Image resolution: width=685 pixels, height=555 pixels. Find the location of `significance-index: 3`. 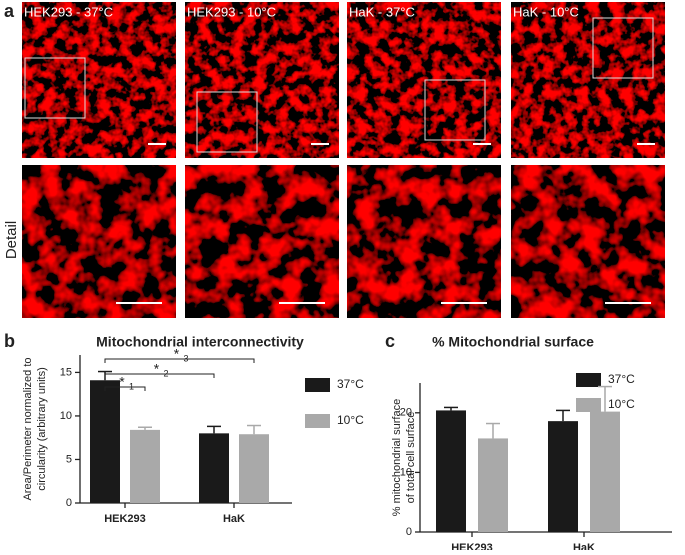

significance-index: 3 is located at coordinates (186, 358).